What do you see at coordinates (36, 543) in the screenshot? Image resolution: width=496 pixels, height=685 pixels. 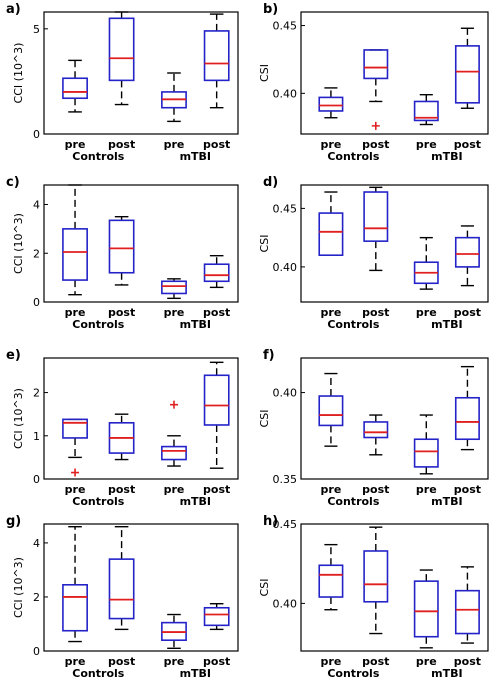 I see `y-tick-label: 4` at bounding box center [36, 543].